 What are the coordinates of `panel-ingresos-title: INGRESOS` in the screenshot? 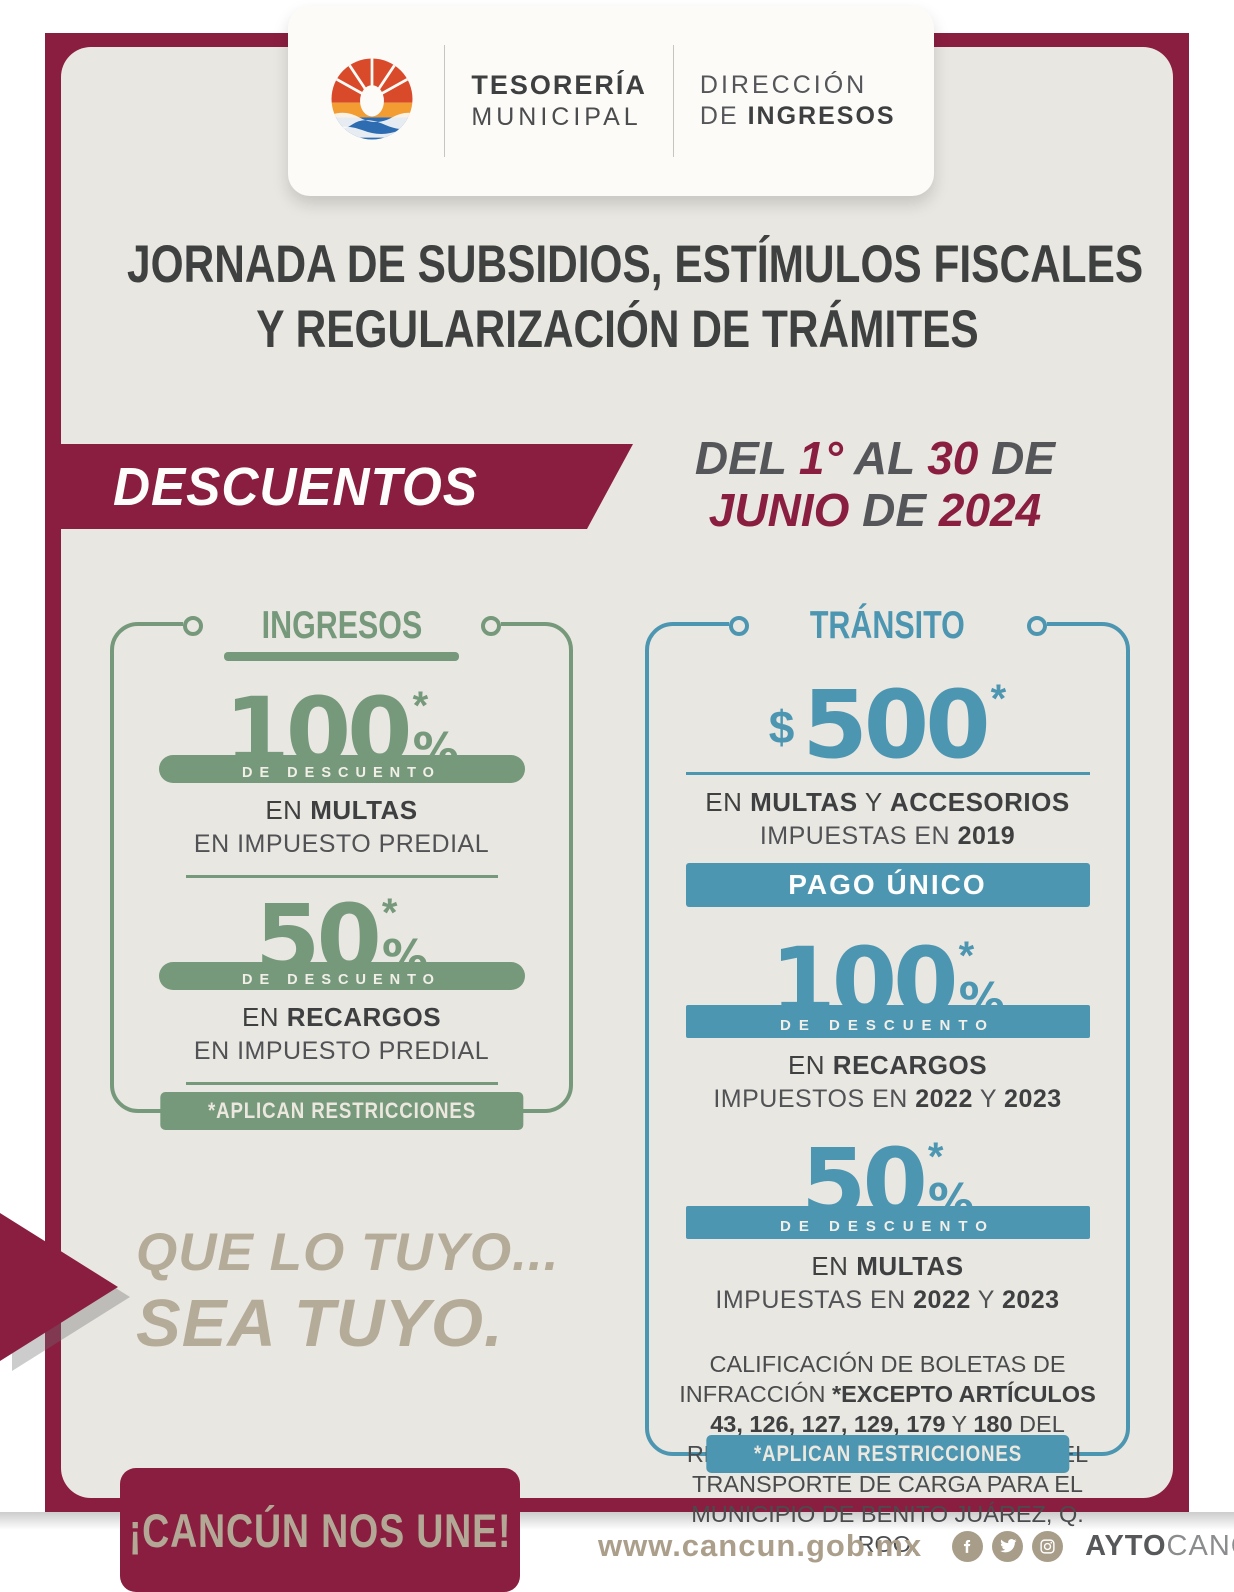 It's located at (341, 625).